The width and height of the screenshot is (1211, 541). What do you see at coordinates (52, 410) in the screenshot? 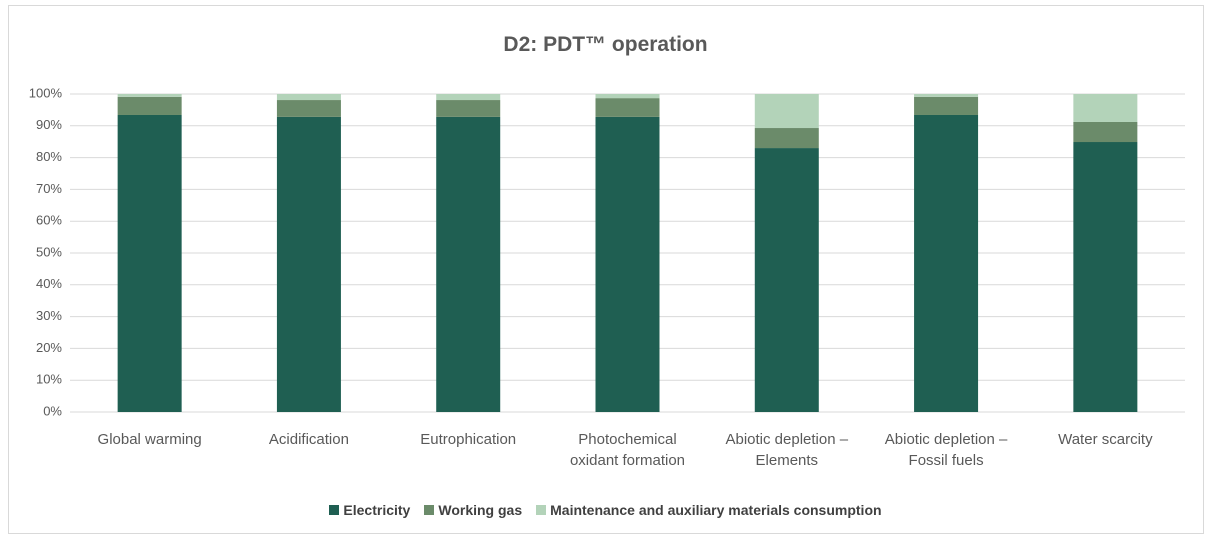
I see `y-tick-label: 0%` at bounding box center [52, 410].